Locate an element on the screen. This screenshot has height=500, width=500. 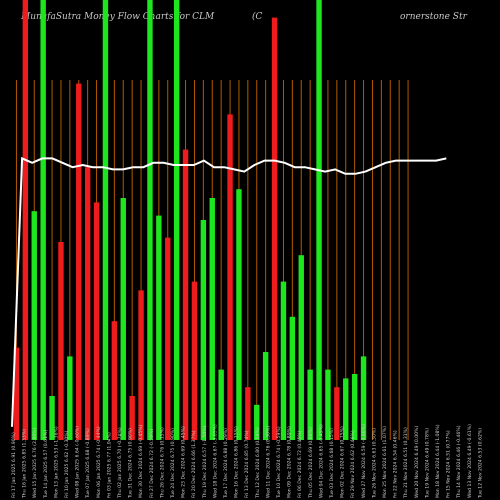
x-tick-label: Fri 27 Dec 2024 6.72 (-0.59%) is located at coordinates (152, 463).